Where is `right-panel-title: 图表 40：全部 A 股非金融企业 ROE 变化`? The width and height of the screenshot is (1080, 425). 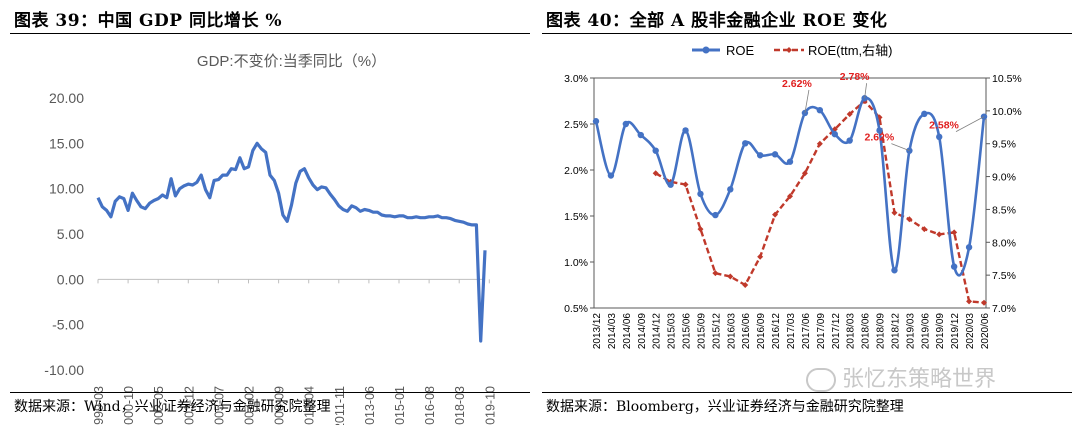
right-panel-title: 图表 40：全部 A 股非金融企业 ROE 变化 is located at coordinates (717, 21).